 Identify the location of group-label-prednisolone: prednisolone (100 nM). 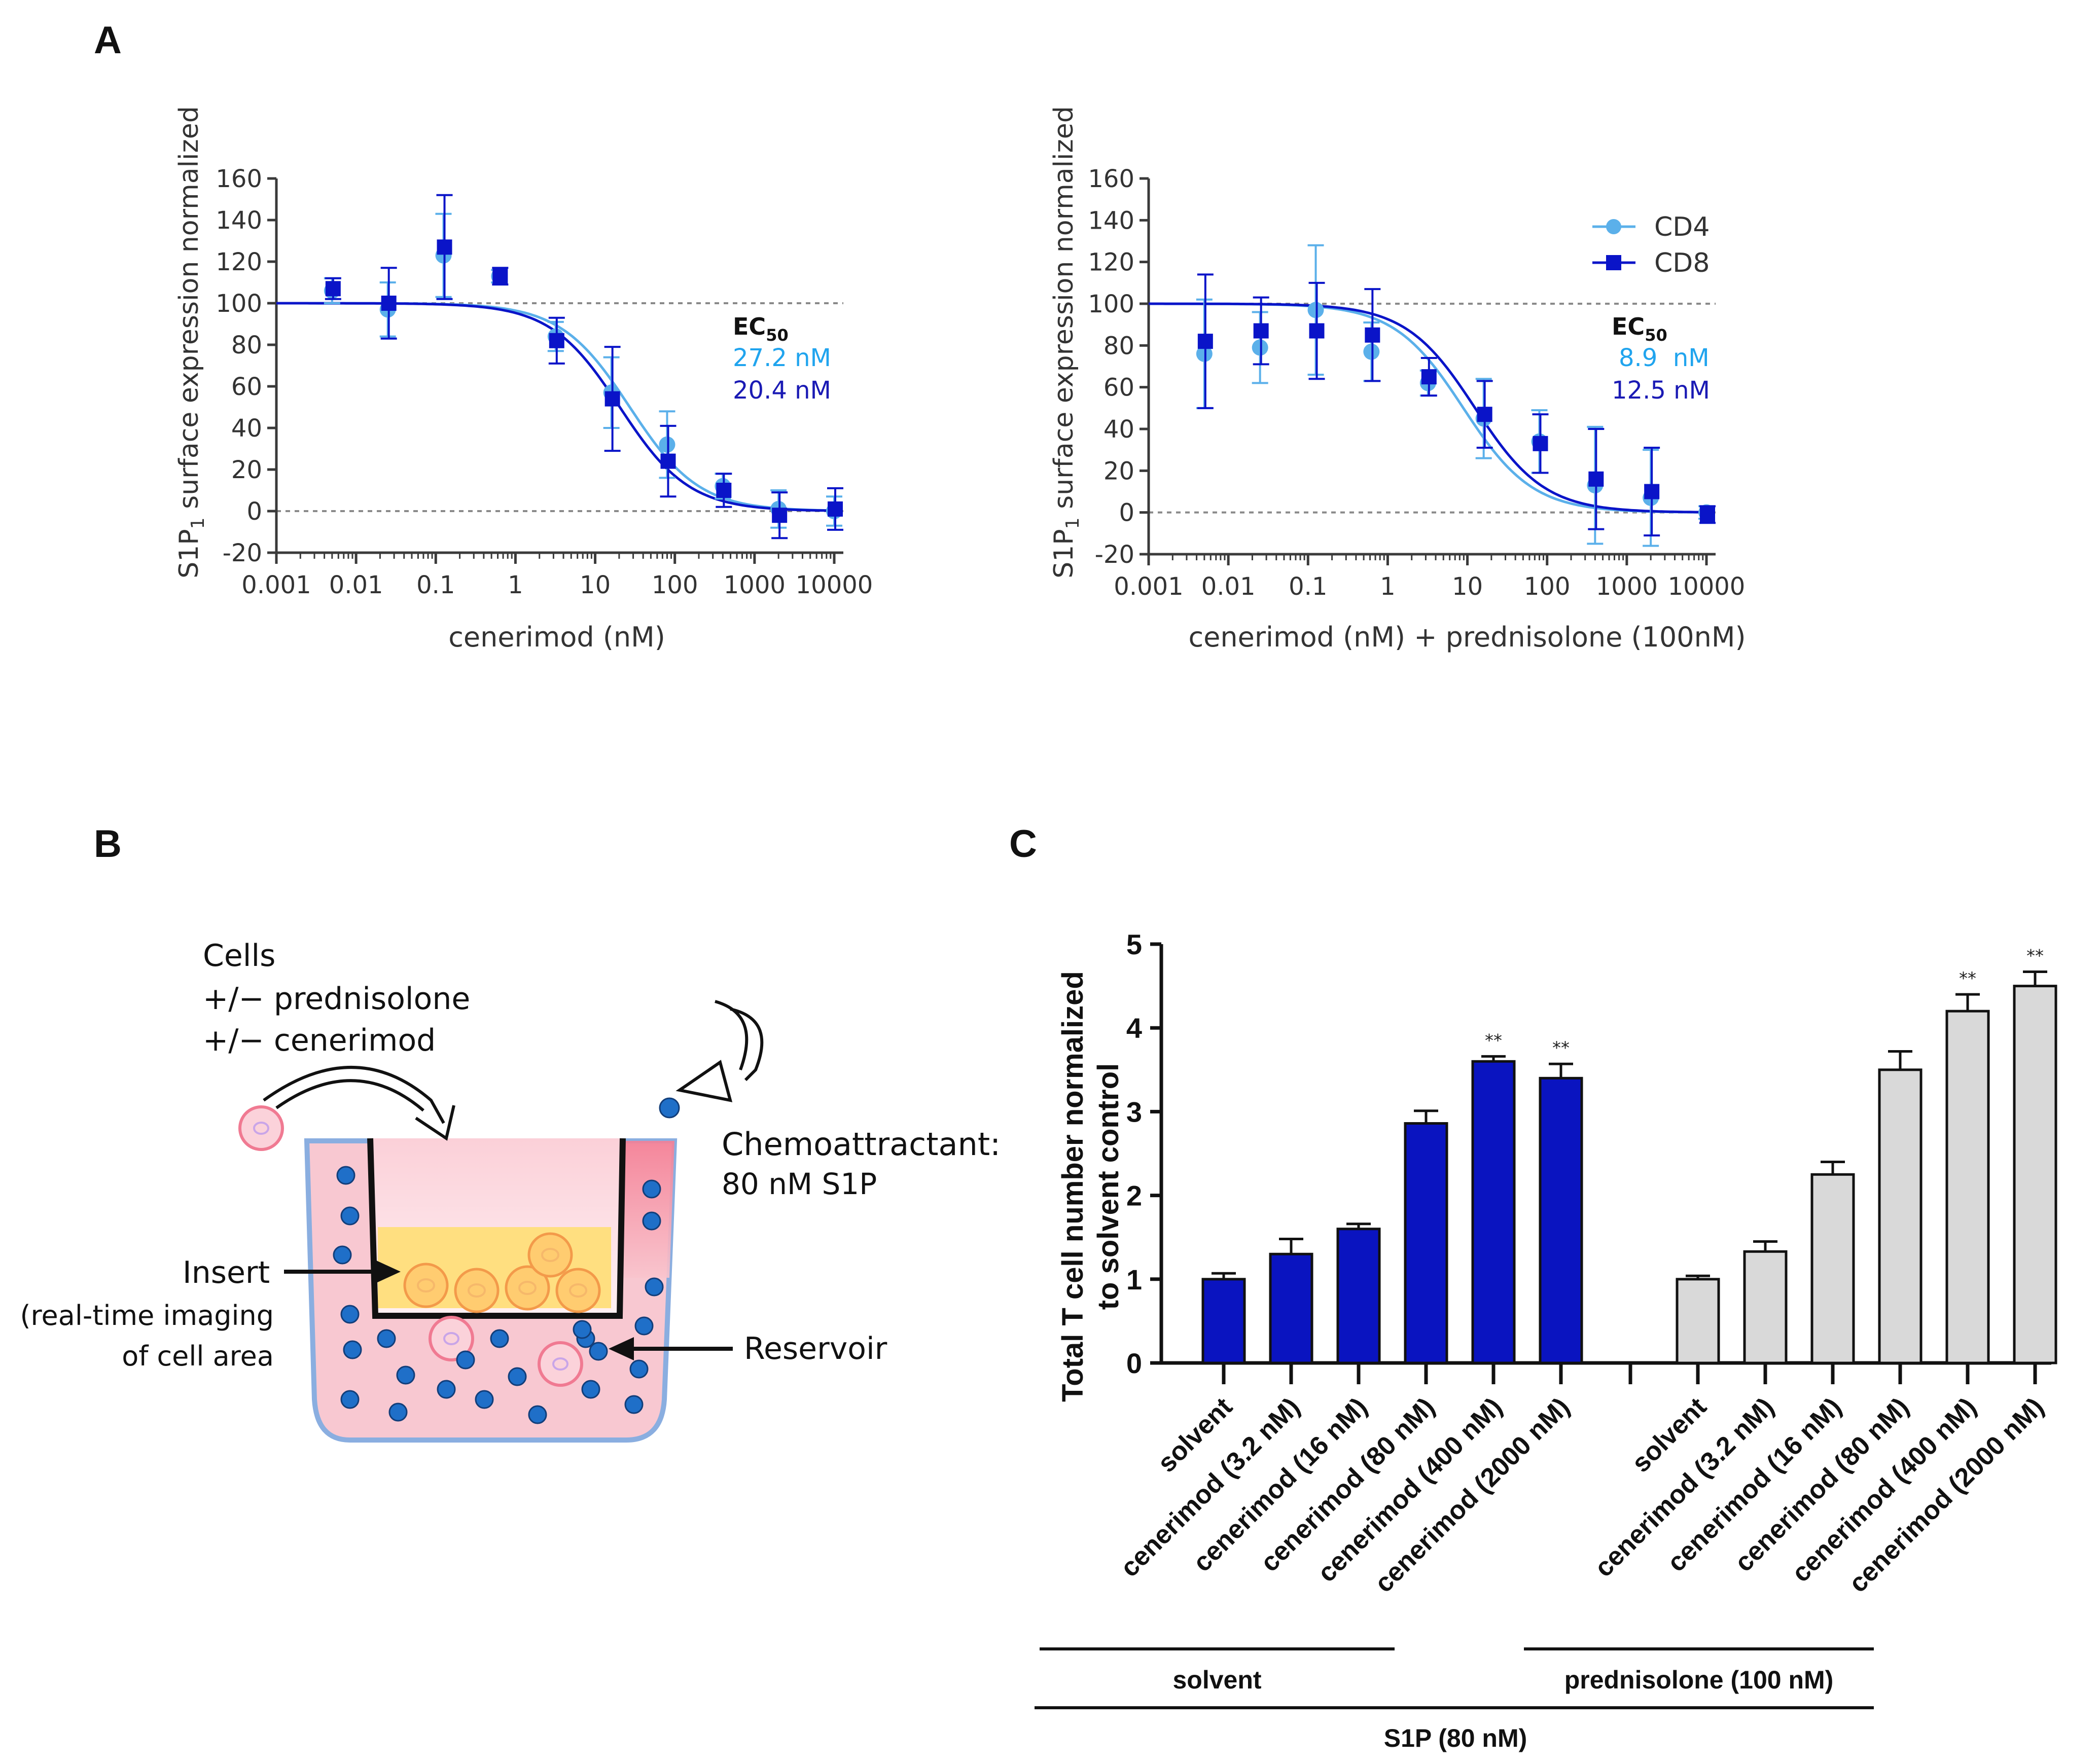
(1699, 1680).